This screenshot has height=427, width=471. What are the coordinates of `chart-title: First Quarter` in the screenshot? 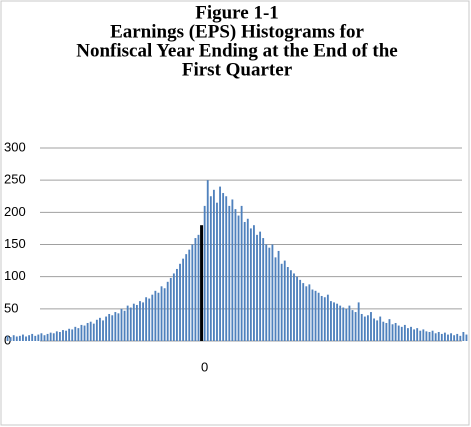 It's located at (237, 69).